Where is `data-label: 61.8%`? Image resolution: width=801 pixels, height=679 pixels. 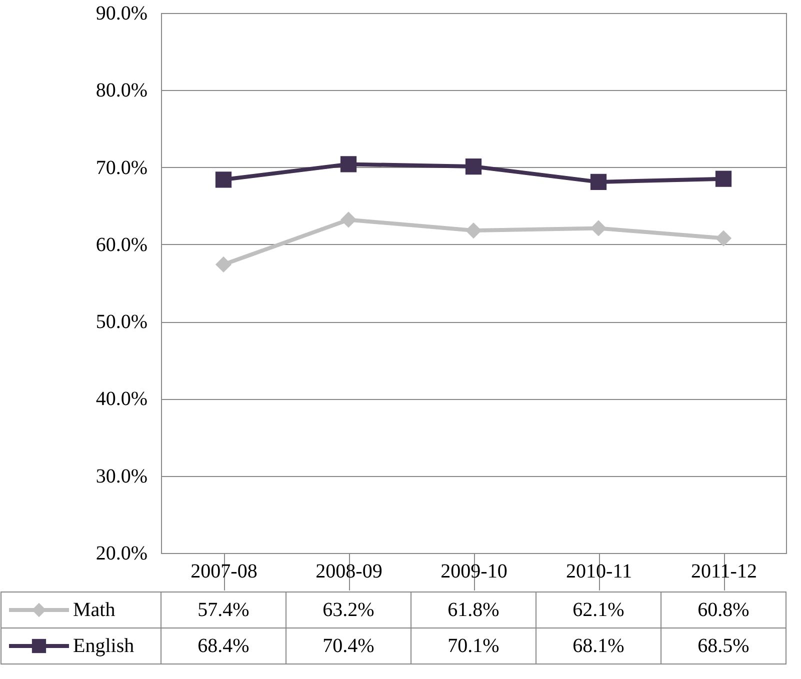 data-label: 61.8% is located at coordinates (474, 610).